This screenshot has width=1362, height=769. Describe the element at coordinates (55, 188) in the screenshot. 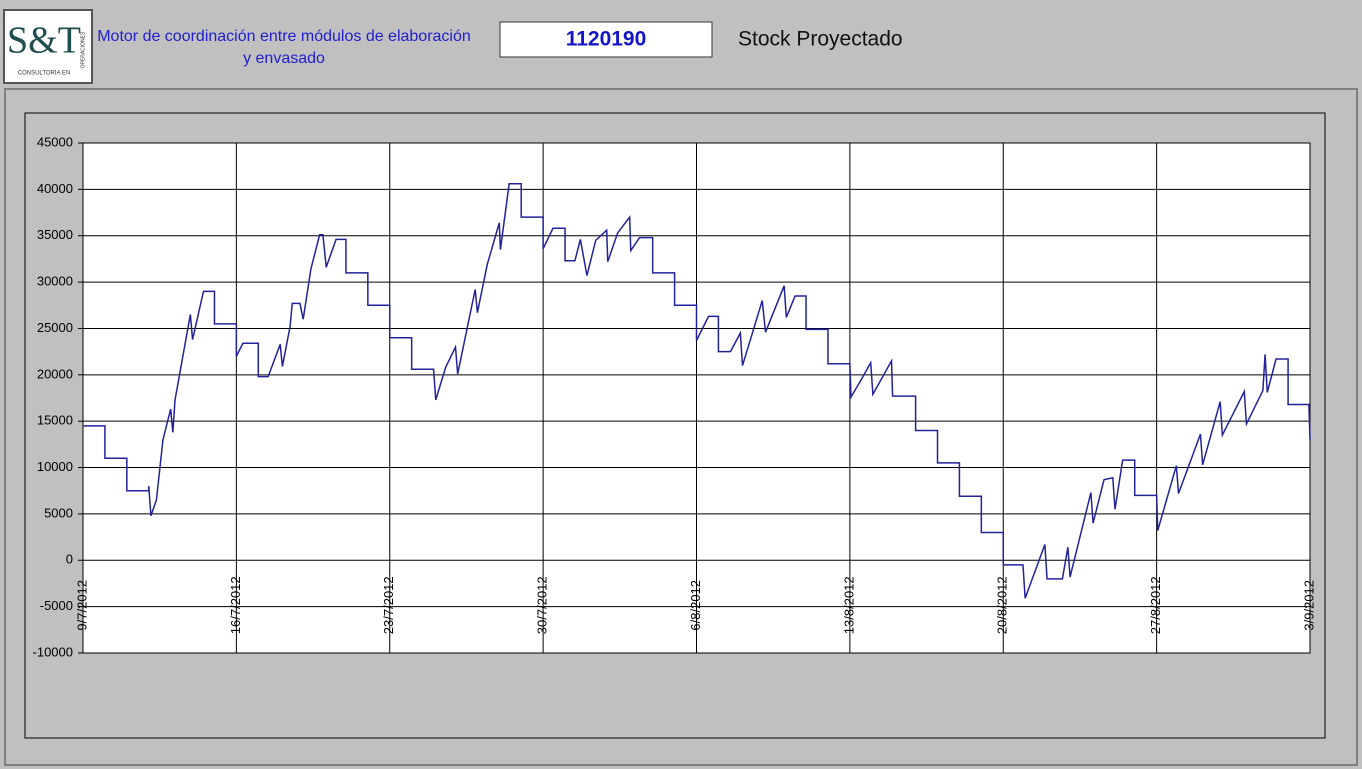

I see `y-tick-label: 40000` at that location.